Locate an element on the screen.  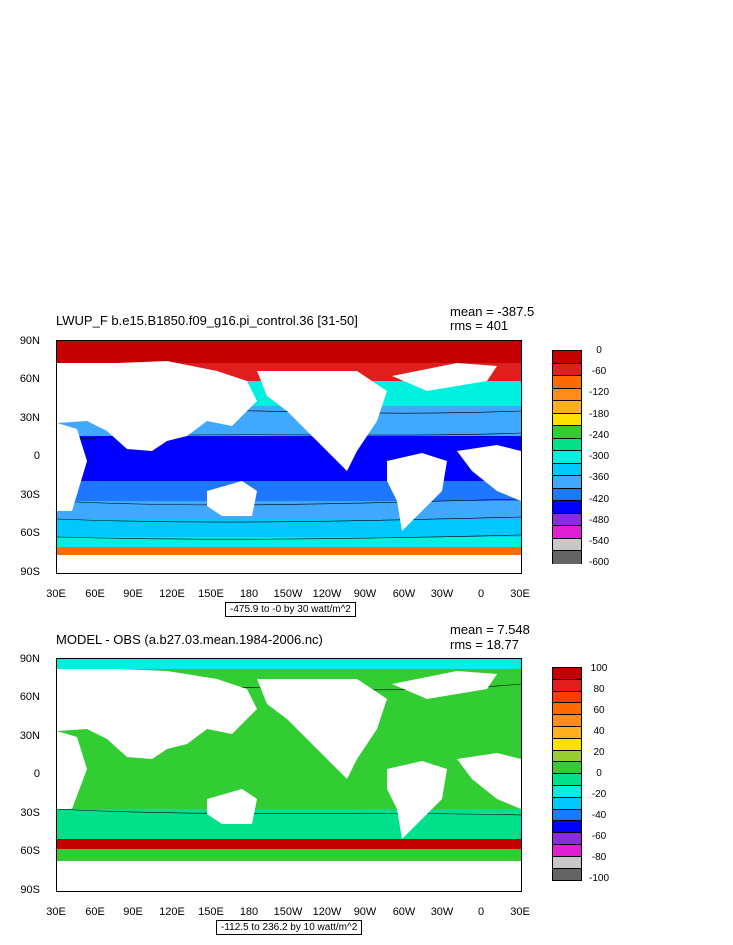
colorbar-label: -540 is located at coordinates (598, 541).